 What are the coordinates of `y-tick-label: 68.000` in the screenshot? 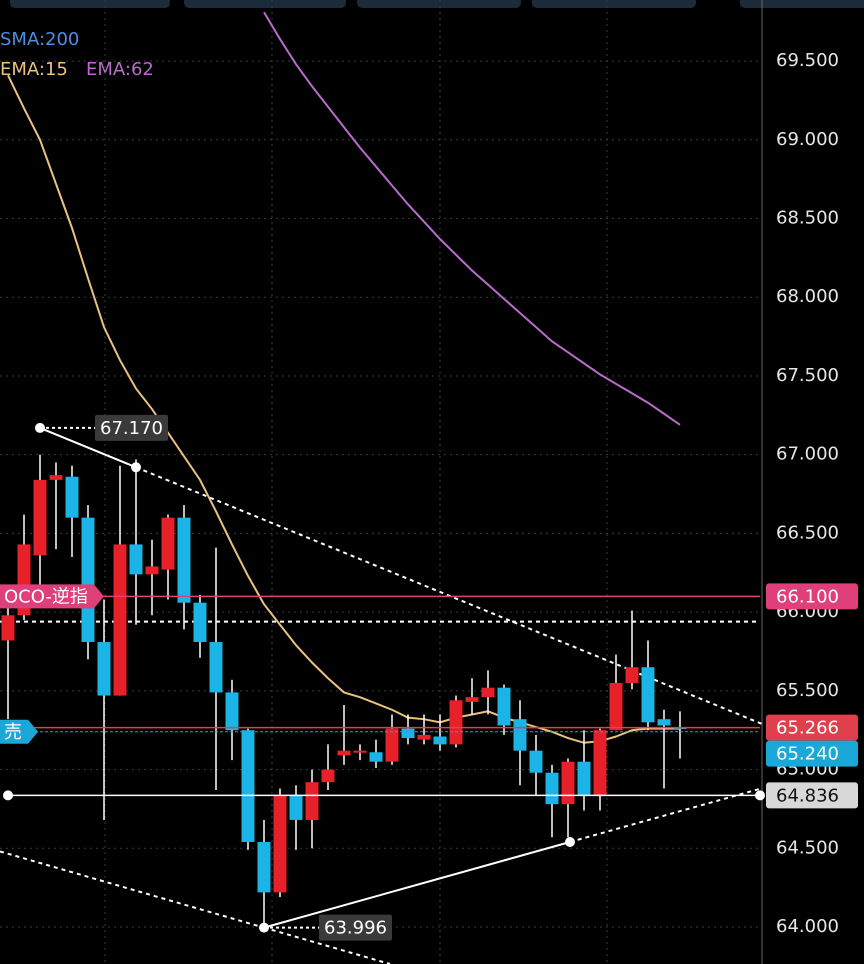 It's located at (807, 296).